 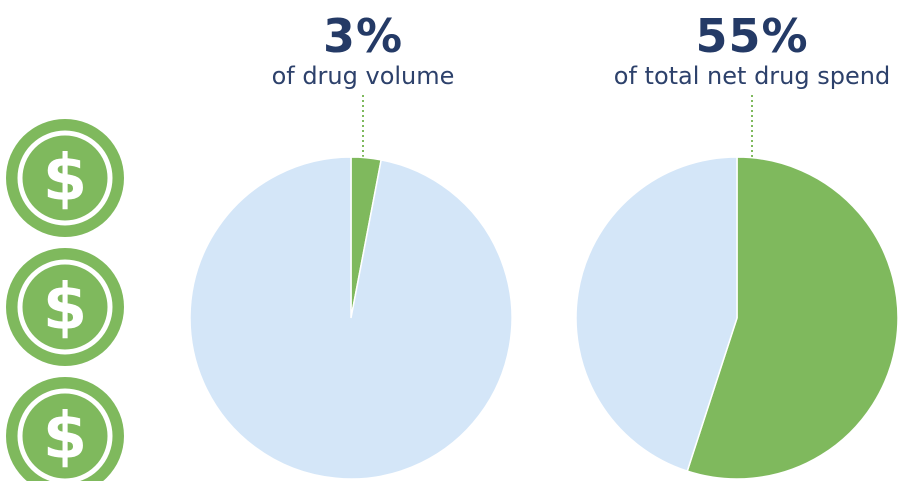 What do you see at coordinates (363, 36) in the screenshot?
I see `chart-title: 3%` at bounding box center [363, 36].